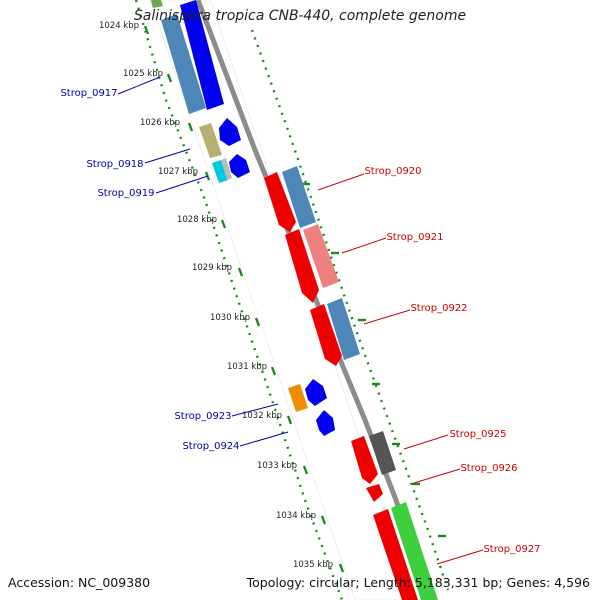 This screenshot has height=600, width=600. What do you see at coordinates (414, 237) in the screenshot?
I see `gene-label-right-1: Strop_0921` at bounding box center [414, 237].